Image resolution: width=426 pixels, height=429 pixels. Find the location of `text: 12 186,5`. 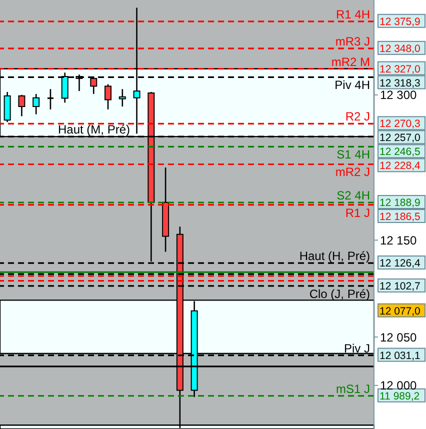

text: 12 186,5 is located at coordinates (400, 216).